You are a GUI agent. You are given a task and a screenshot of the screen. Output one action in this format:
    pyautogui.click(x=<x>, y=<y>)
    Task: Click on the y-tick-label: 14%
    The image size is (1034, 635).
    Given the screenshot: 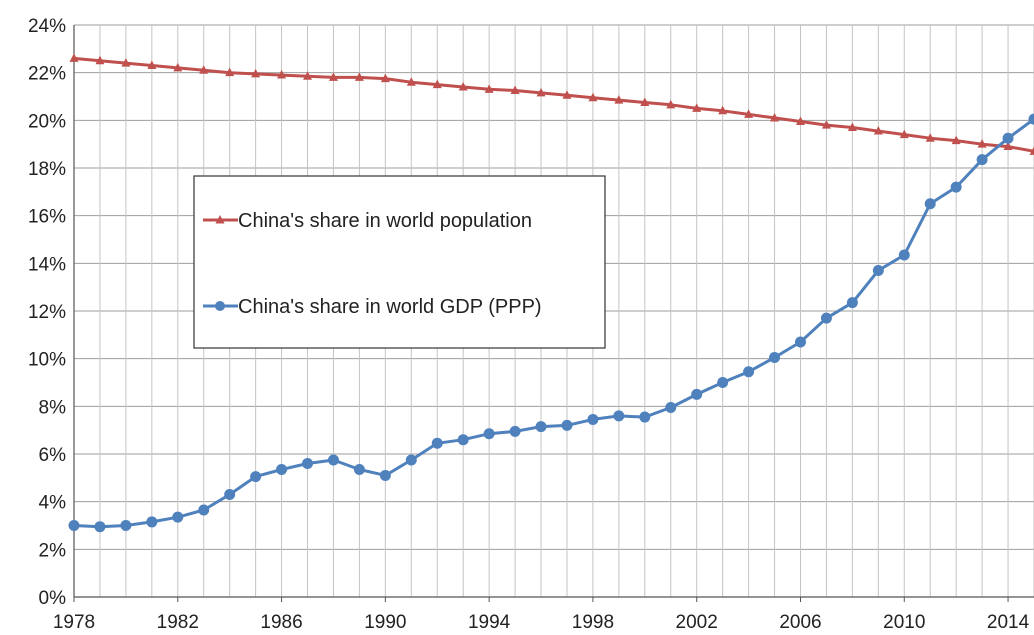 What is the action you would take?
    pyautogui.click(x=47, y=264)
    